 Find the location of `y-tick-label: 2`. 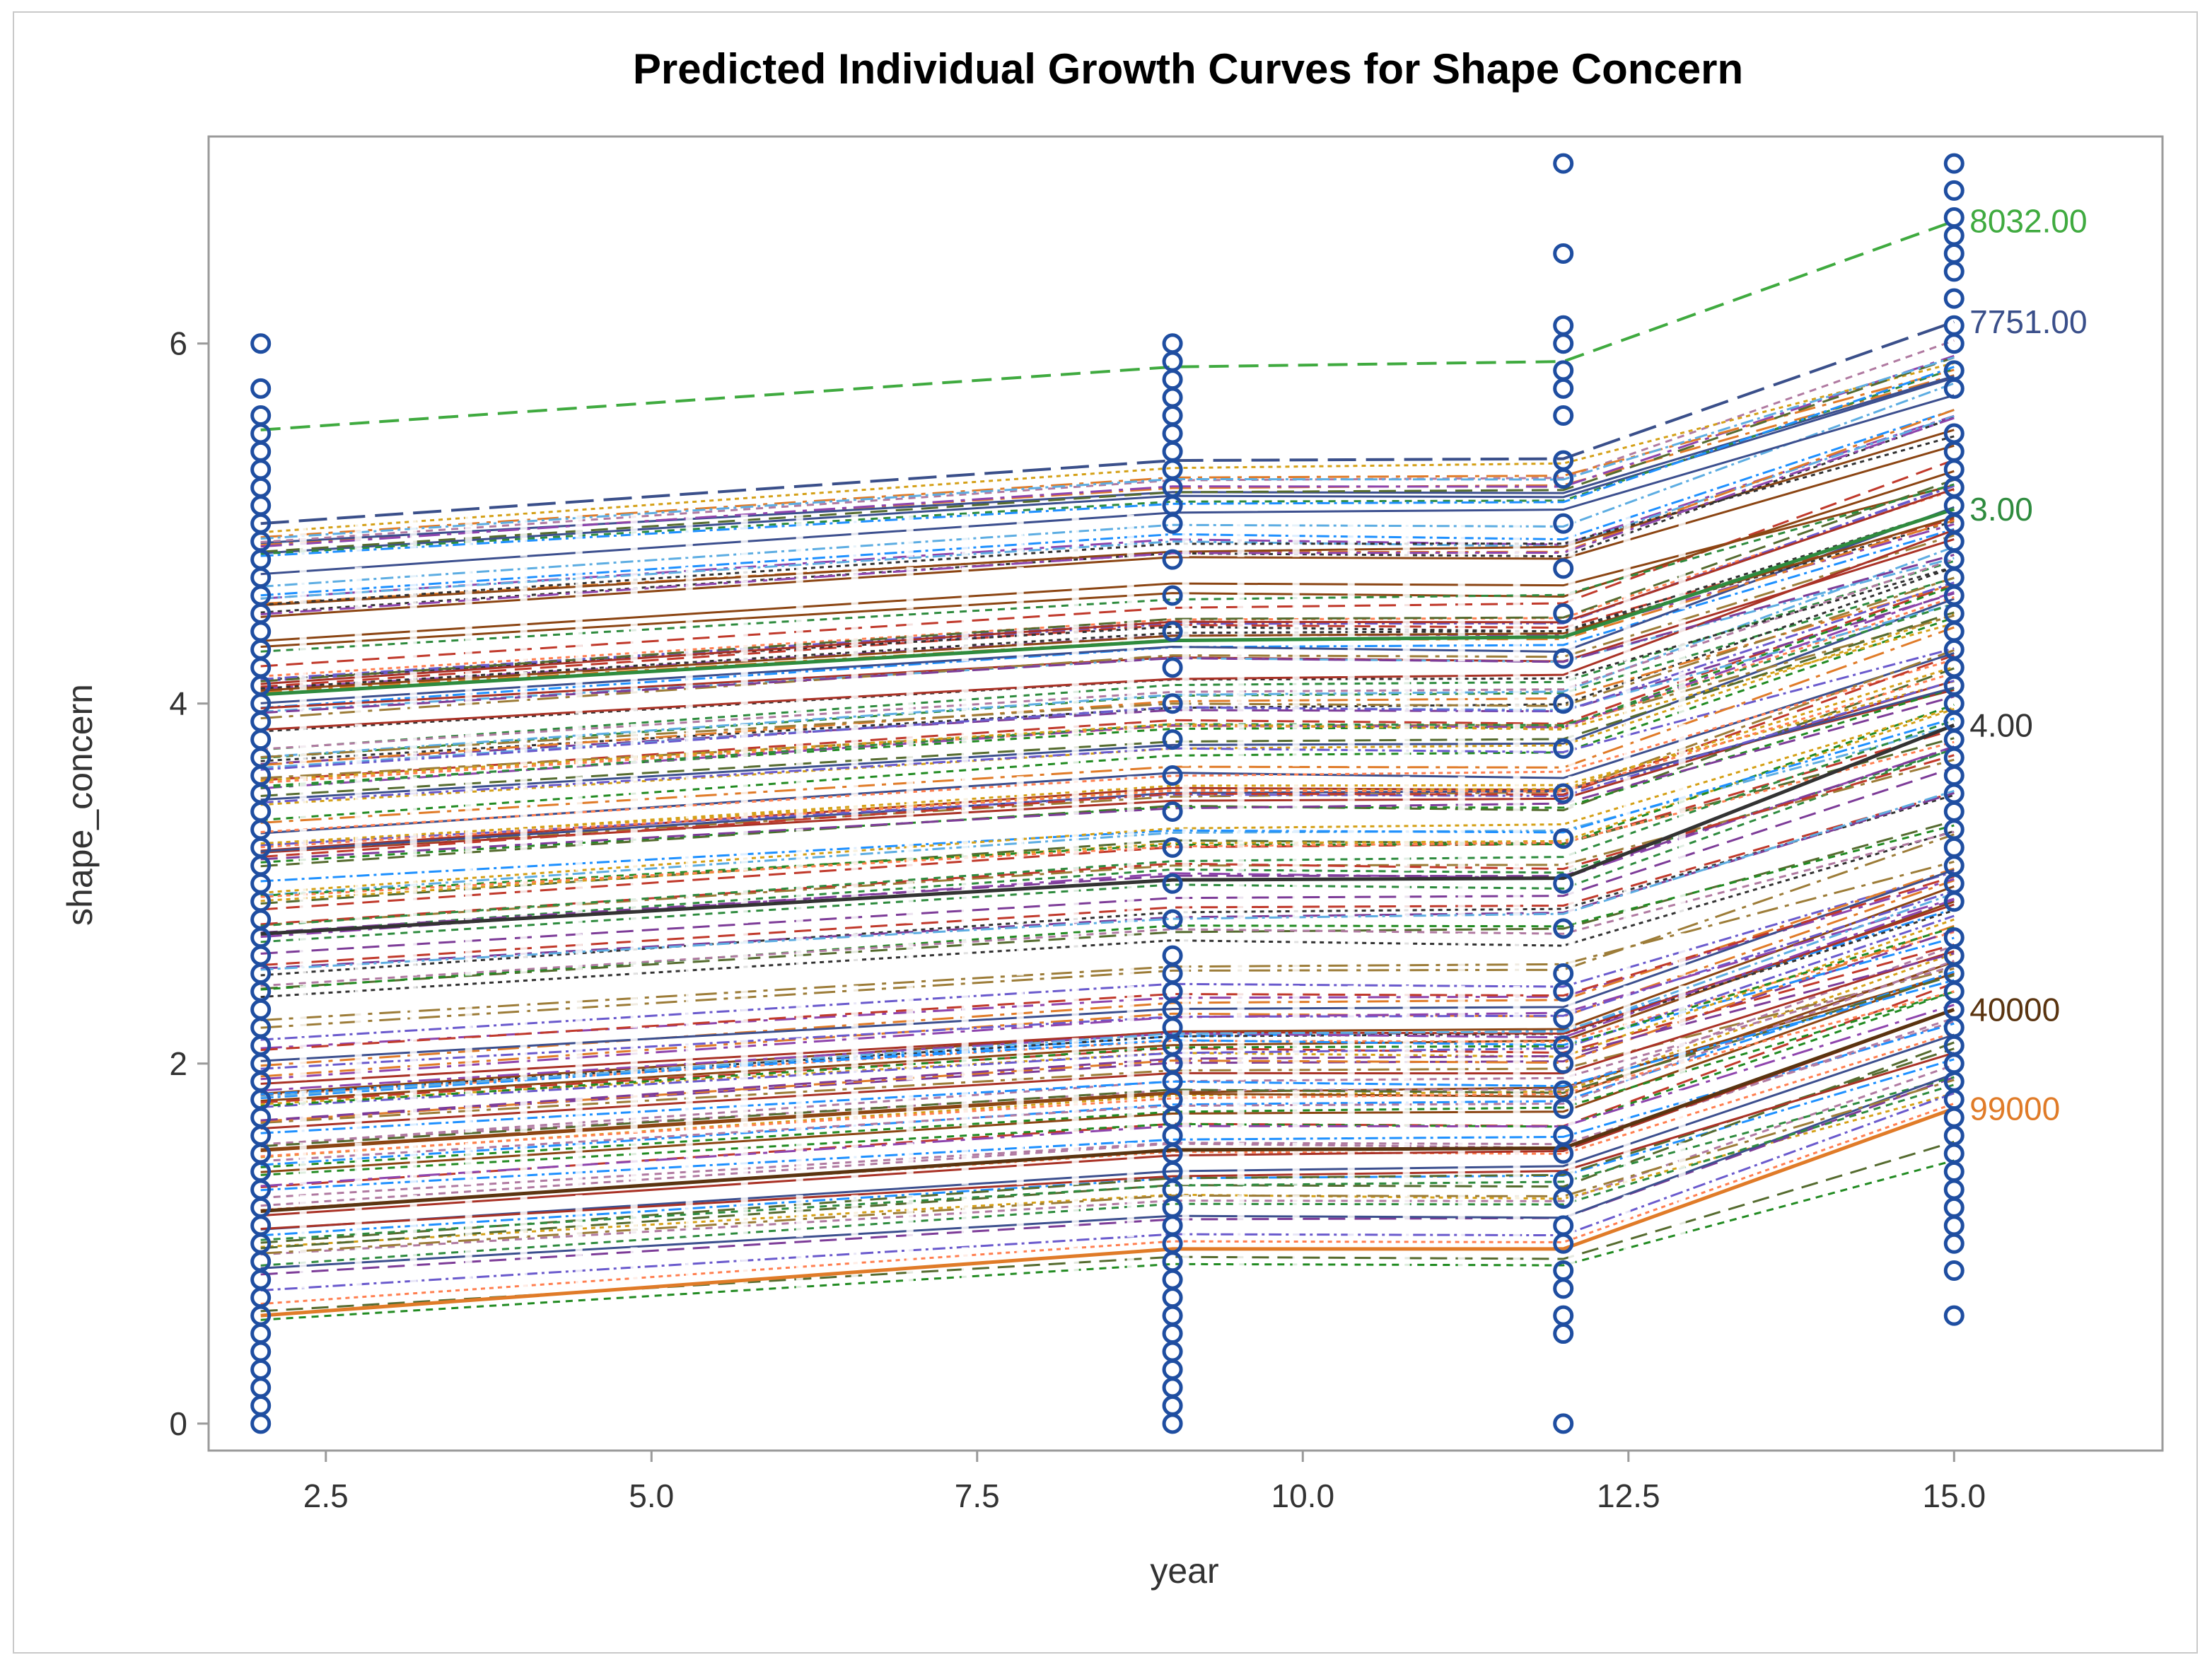

y-tick-label: 2 is located at coordinates (178, 1063).